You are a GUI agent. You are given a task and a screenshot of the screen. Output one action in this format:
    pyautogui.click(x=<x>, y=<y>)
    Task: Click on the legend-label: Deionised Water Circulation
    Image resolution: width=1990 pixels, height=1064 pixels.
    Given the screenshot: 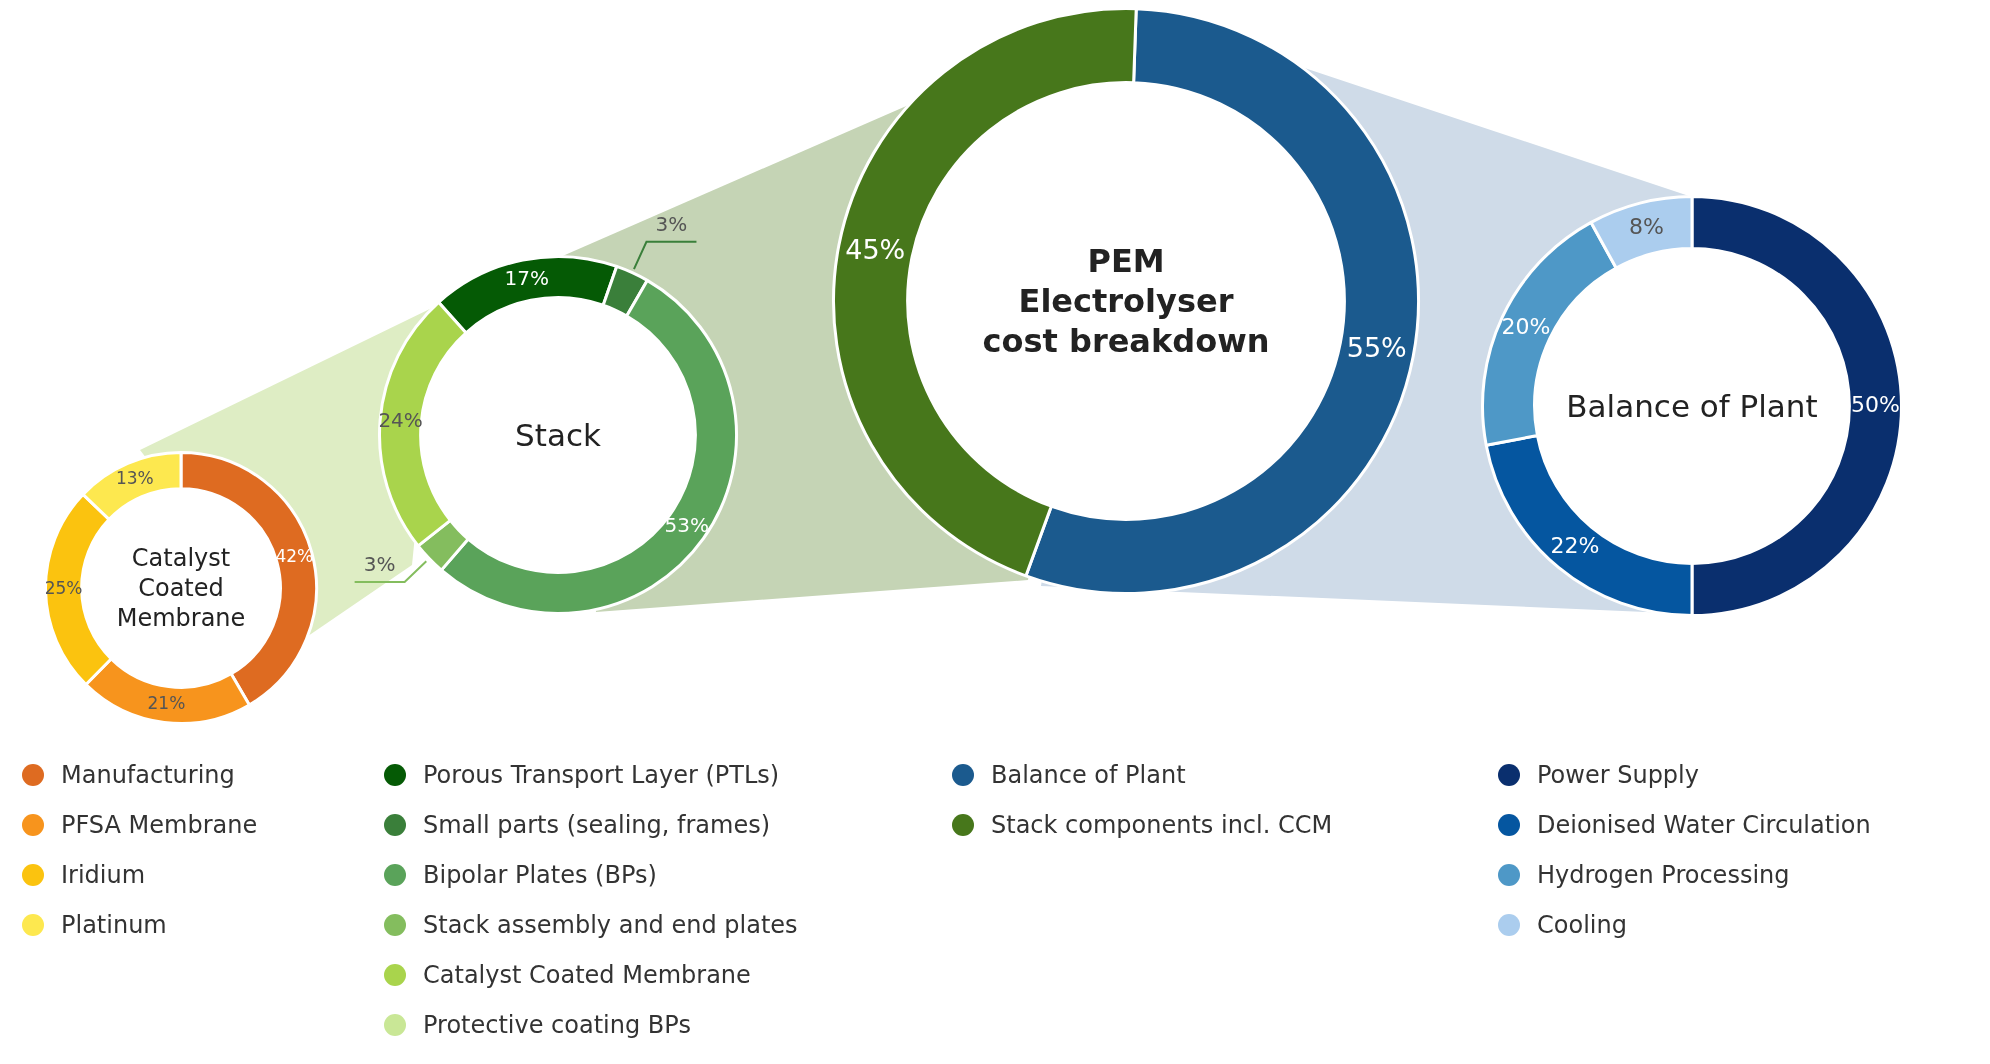 What is the action you would take?
    pyautogui.click(x=1704, y=825)
    